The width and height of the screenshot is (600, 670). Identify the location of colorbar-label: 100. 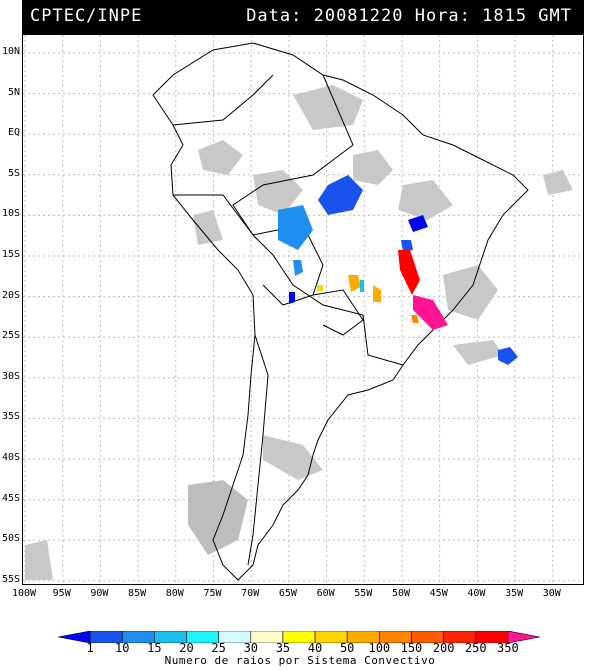
(379, 648).